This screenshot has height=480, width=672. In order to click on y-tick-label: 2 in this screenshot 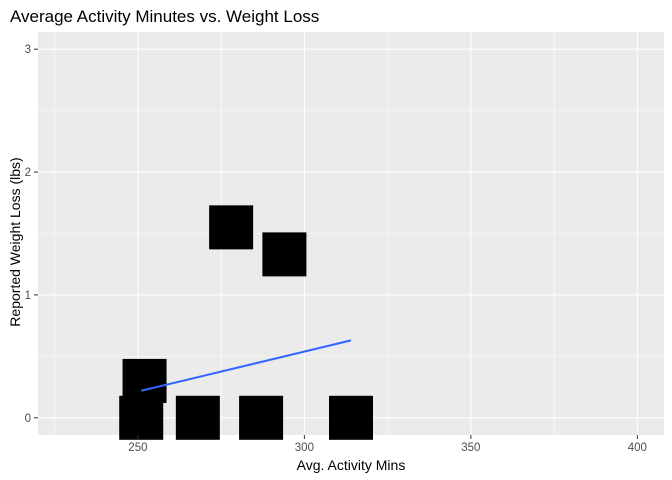, I will do `click(28, 173)`.